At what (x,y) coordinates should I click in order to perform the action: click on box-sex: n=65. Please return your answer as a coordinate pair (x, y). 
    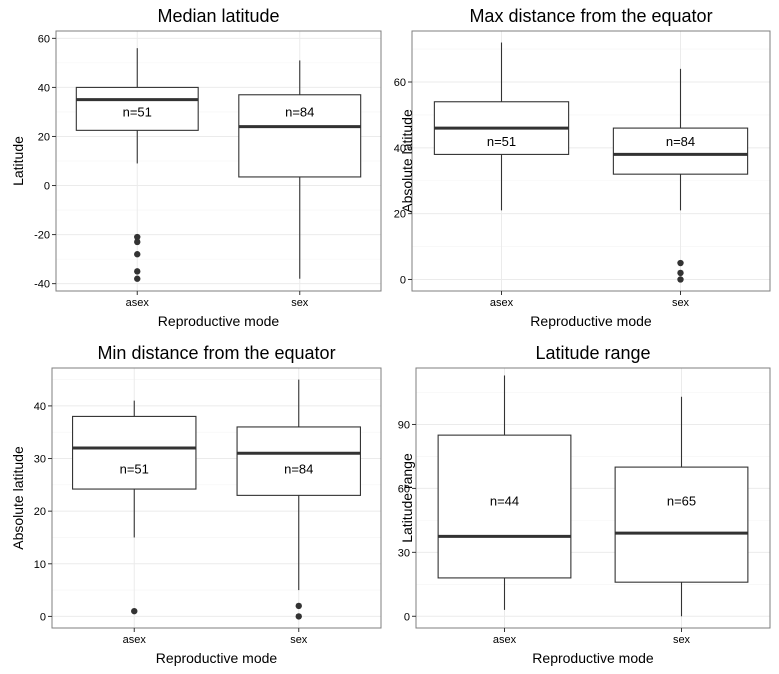
    Looking at the image, I should click on (681, 506).